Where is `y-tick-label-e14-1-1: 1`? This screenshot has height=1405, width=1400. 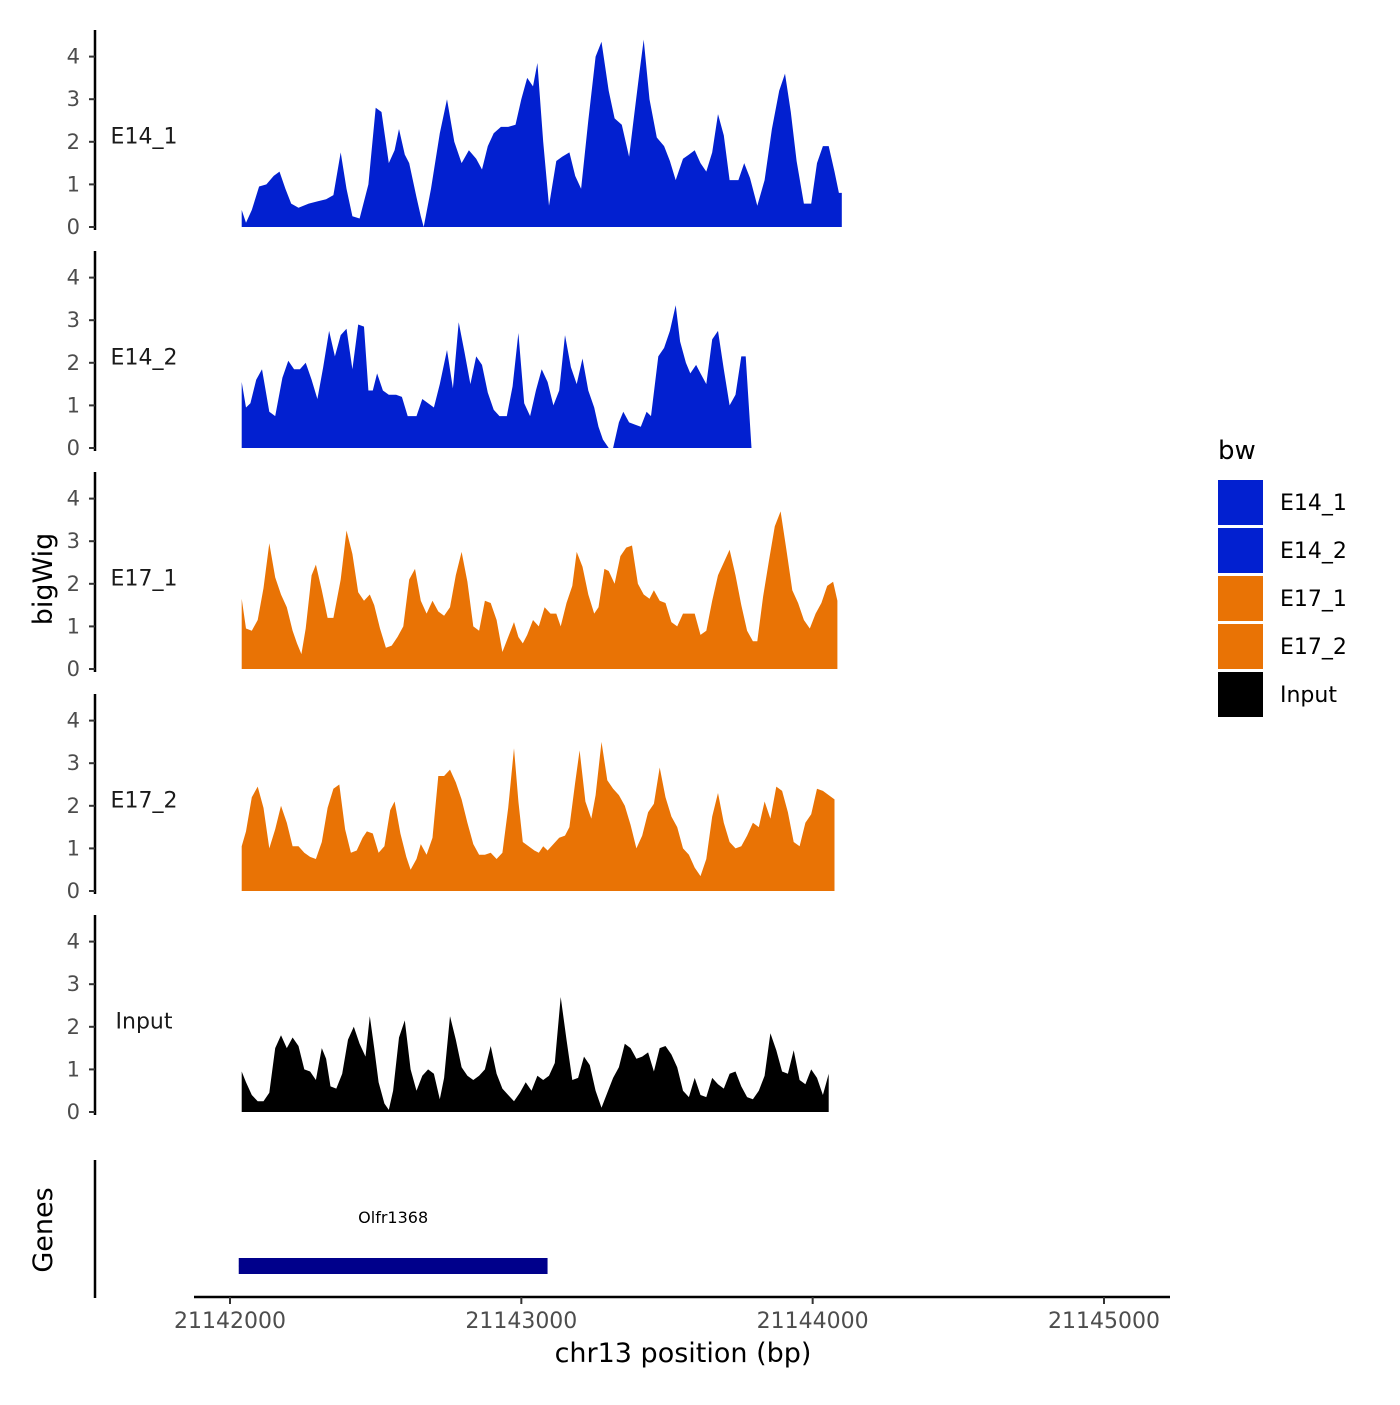 y-tick-label-e14-1-1: 1 is located at coordinates (73, 184).